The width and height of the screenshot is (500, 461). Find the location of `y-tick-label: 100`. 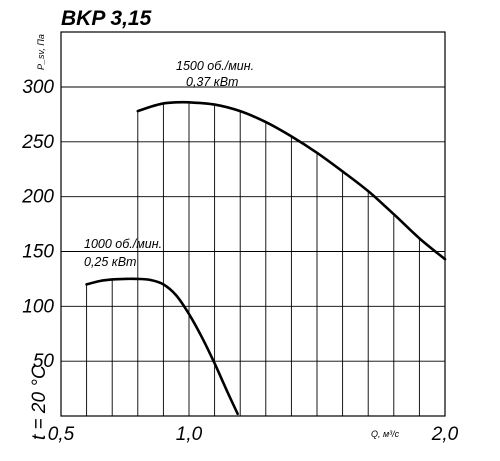

y-tick-label: 100 is located at coordinates (38, 306).